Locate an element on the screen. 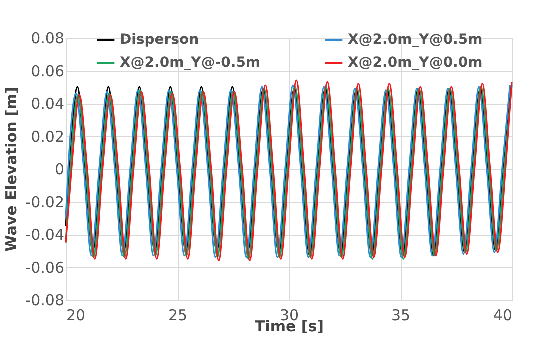  y-tick-label: 0.08 is located at coordinates (47, 39).